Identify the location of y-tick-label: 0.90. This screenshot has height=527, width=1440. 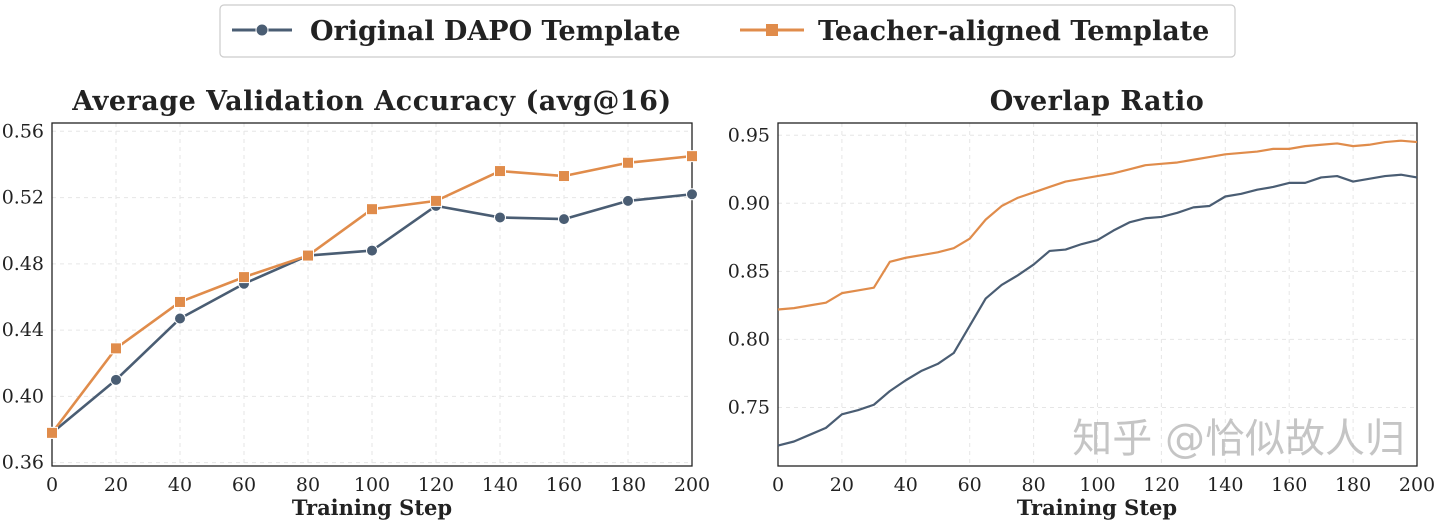
(749, 203).